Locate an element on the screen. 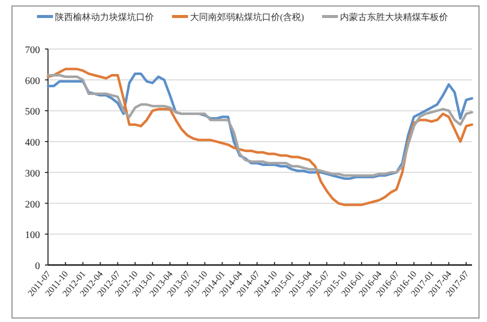 The width and height of the screenshot is (487, 322). y-tick-label: 300 is located at coordinates (32, 174).